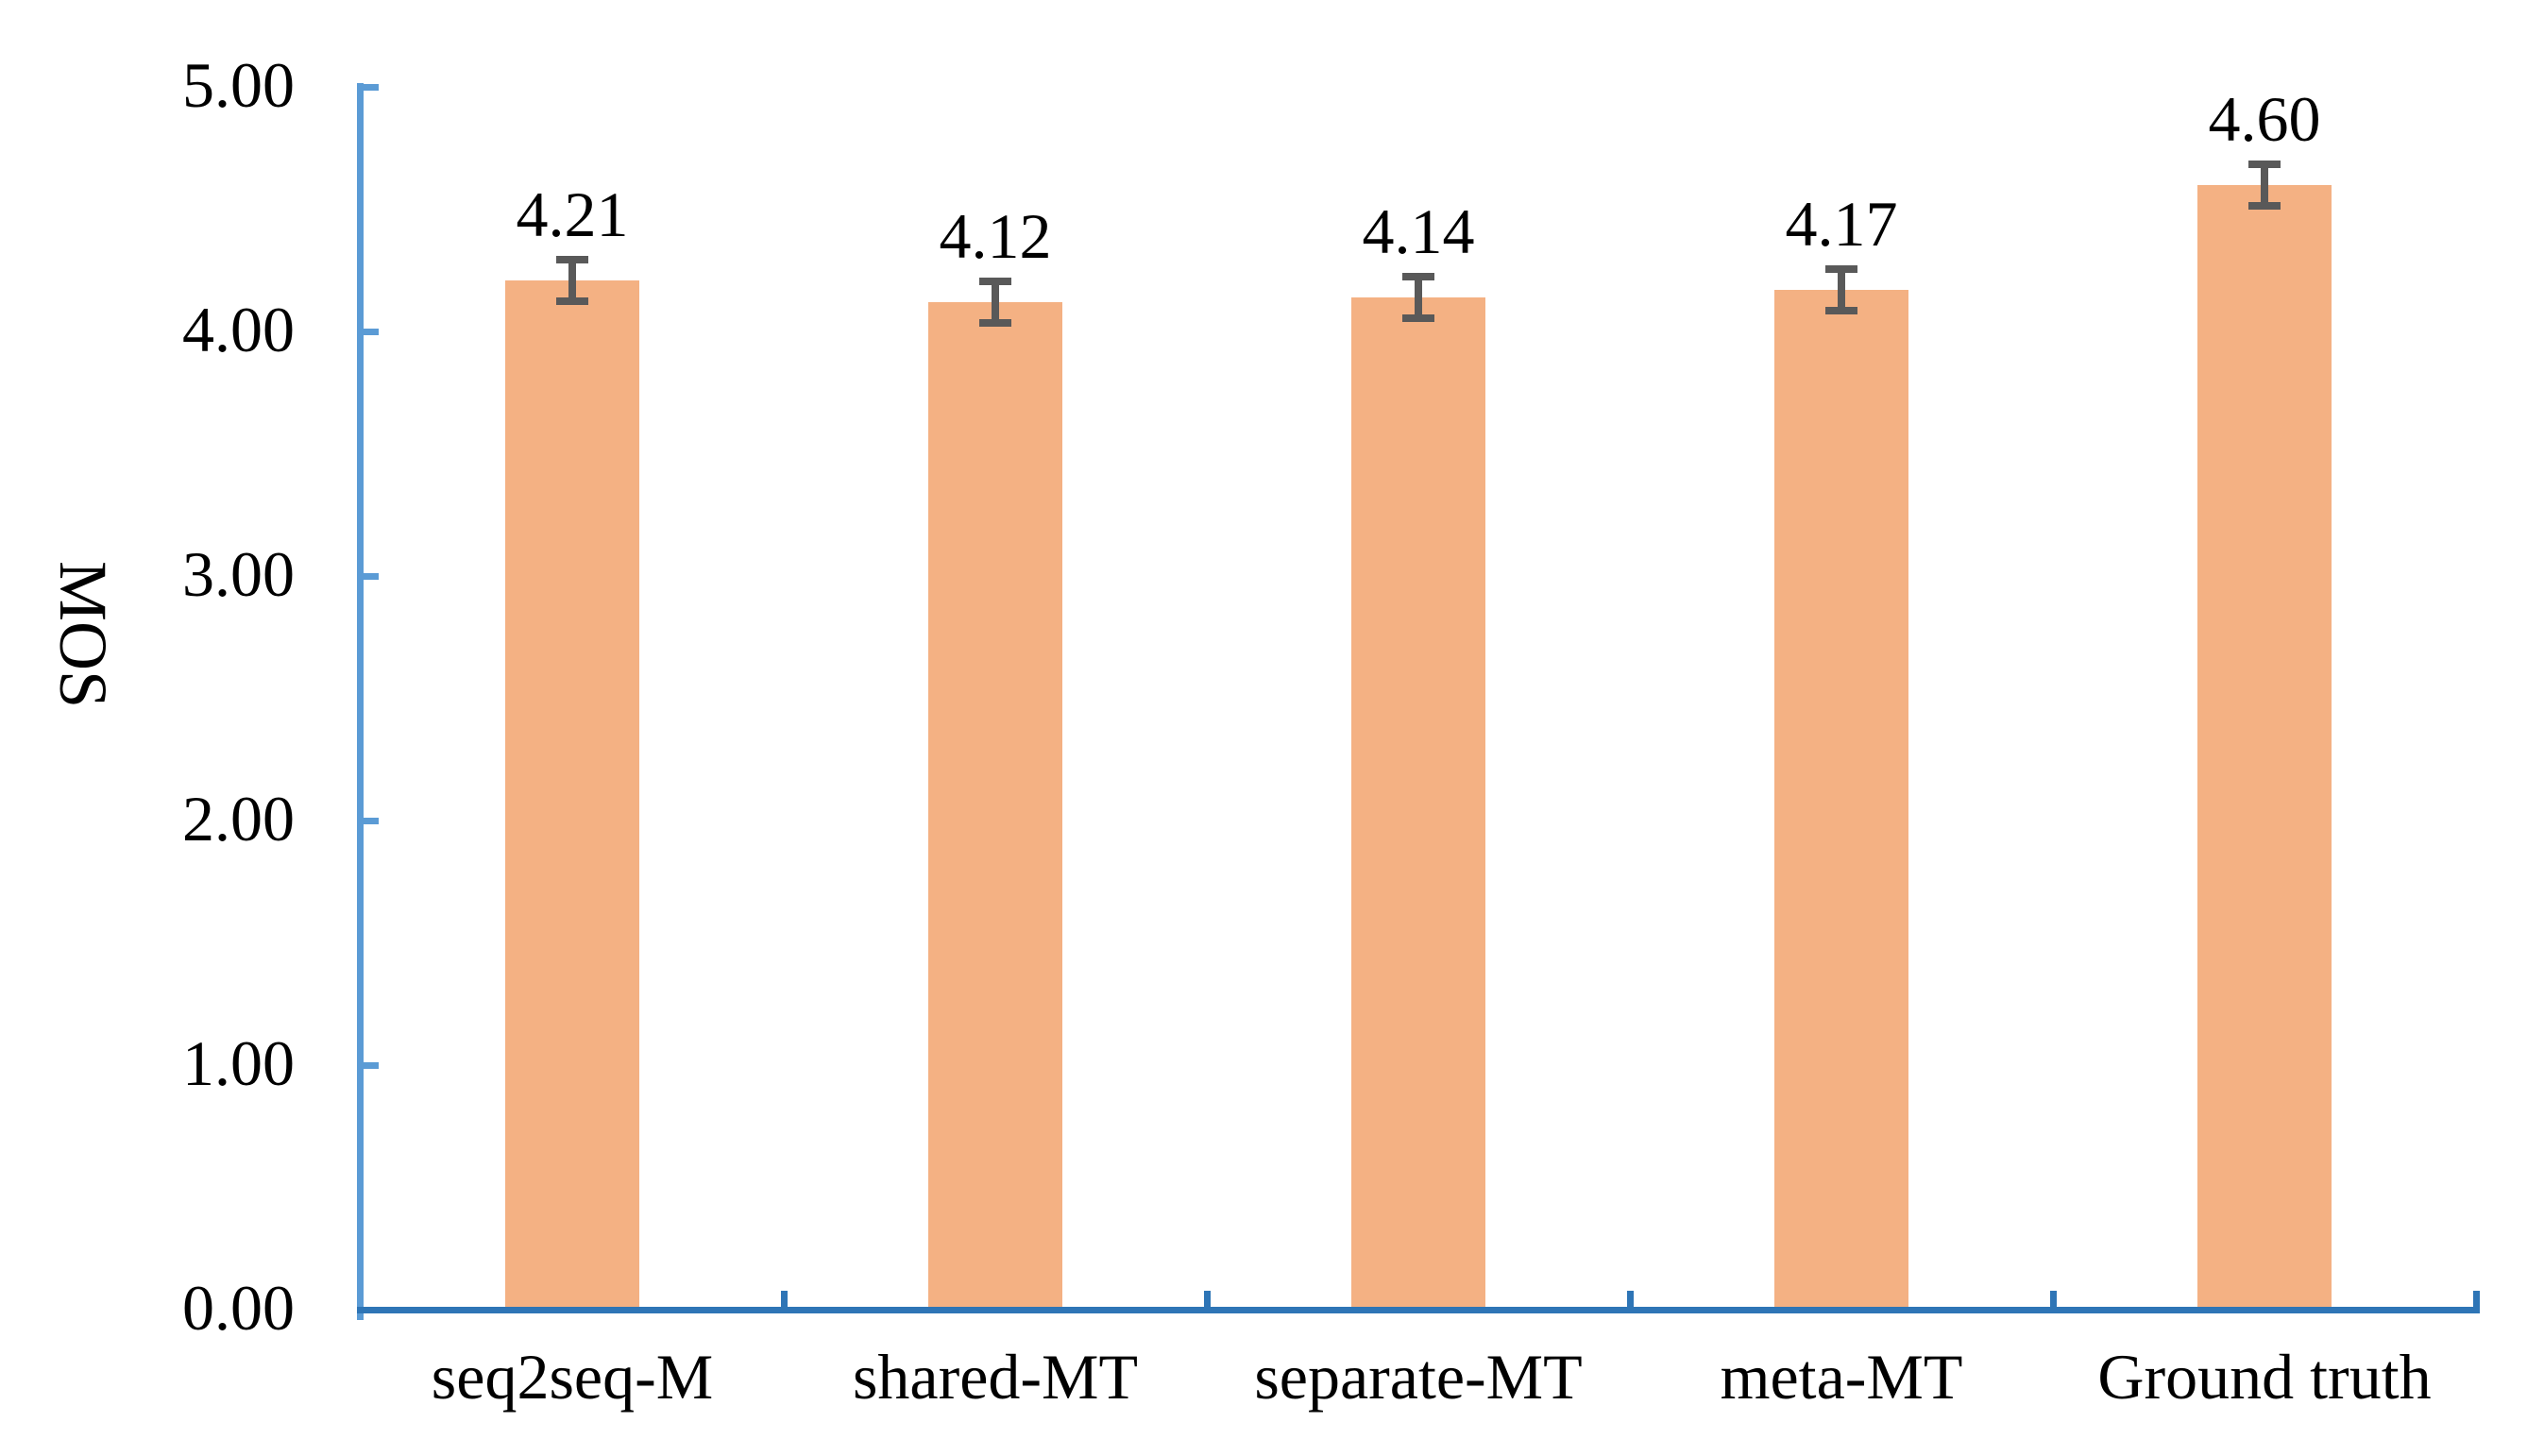 The height and width of the screenshot is (1456, 2527). What do you see at coordinates (995, 1377) in the screenshot?
I see `category-label: shared-MT` at bounding box center [995, 1377].